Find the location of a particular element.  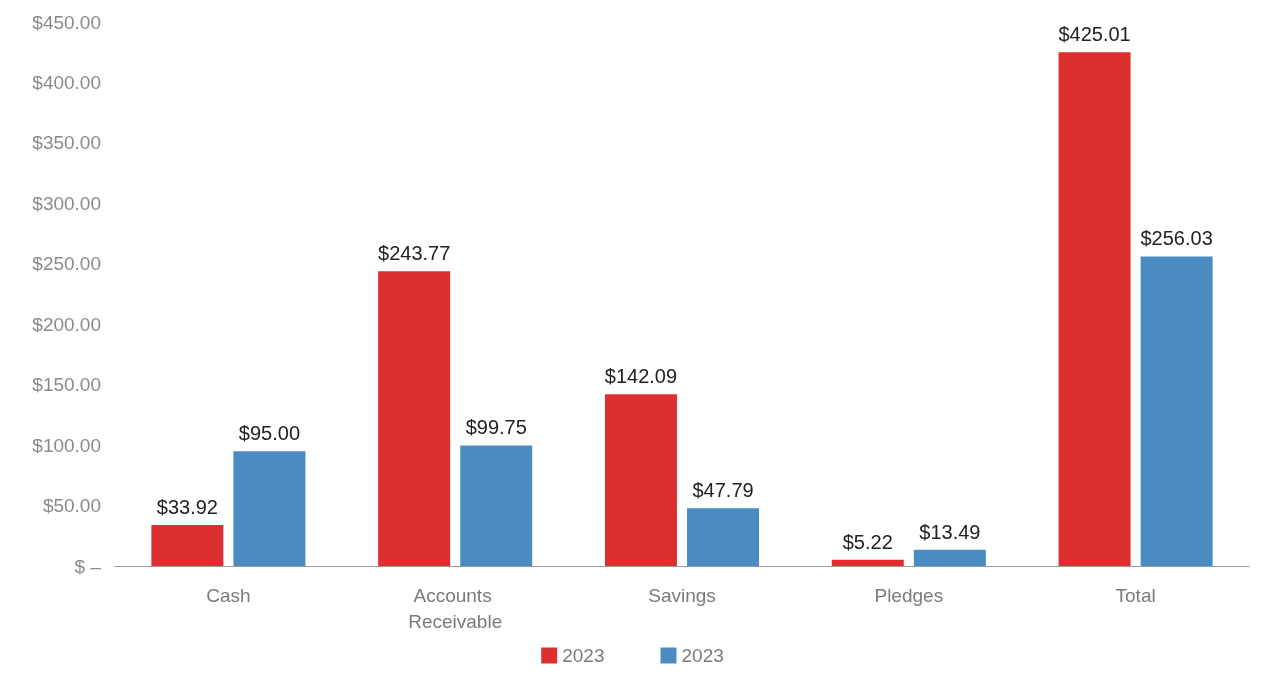

data-label: $243.77 is located at coordinates (414, 253).